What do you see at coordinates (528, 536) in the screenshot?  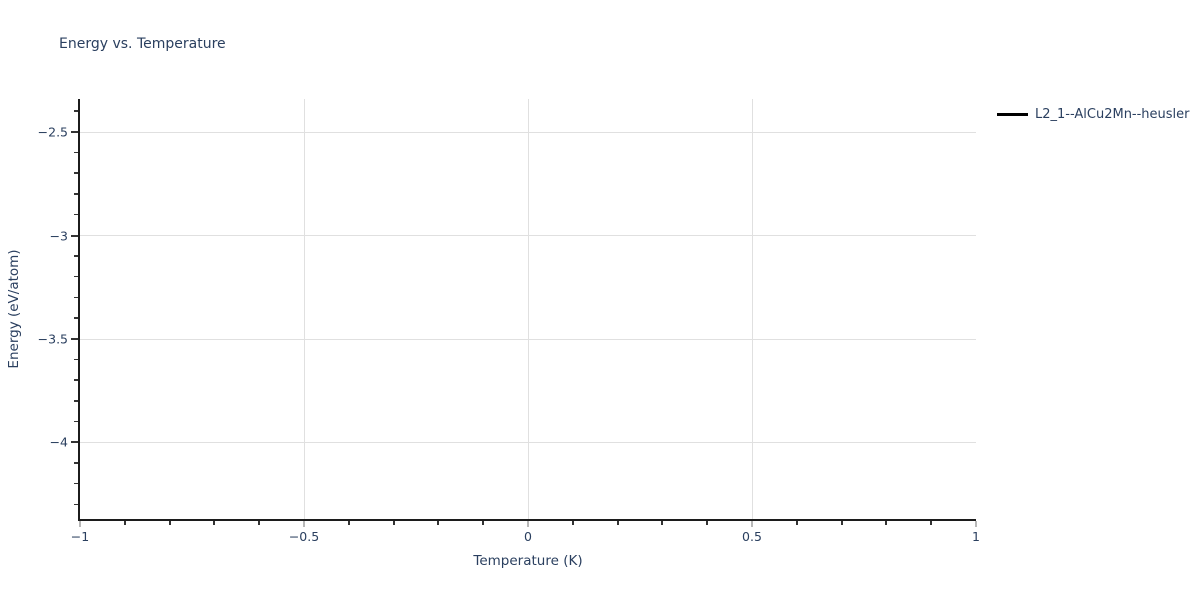 I see `x-tick-label: 0` at bounding box center [528, 536].